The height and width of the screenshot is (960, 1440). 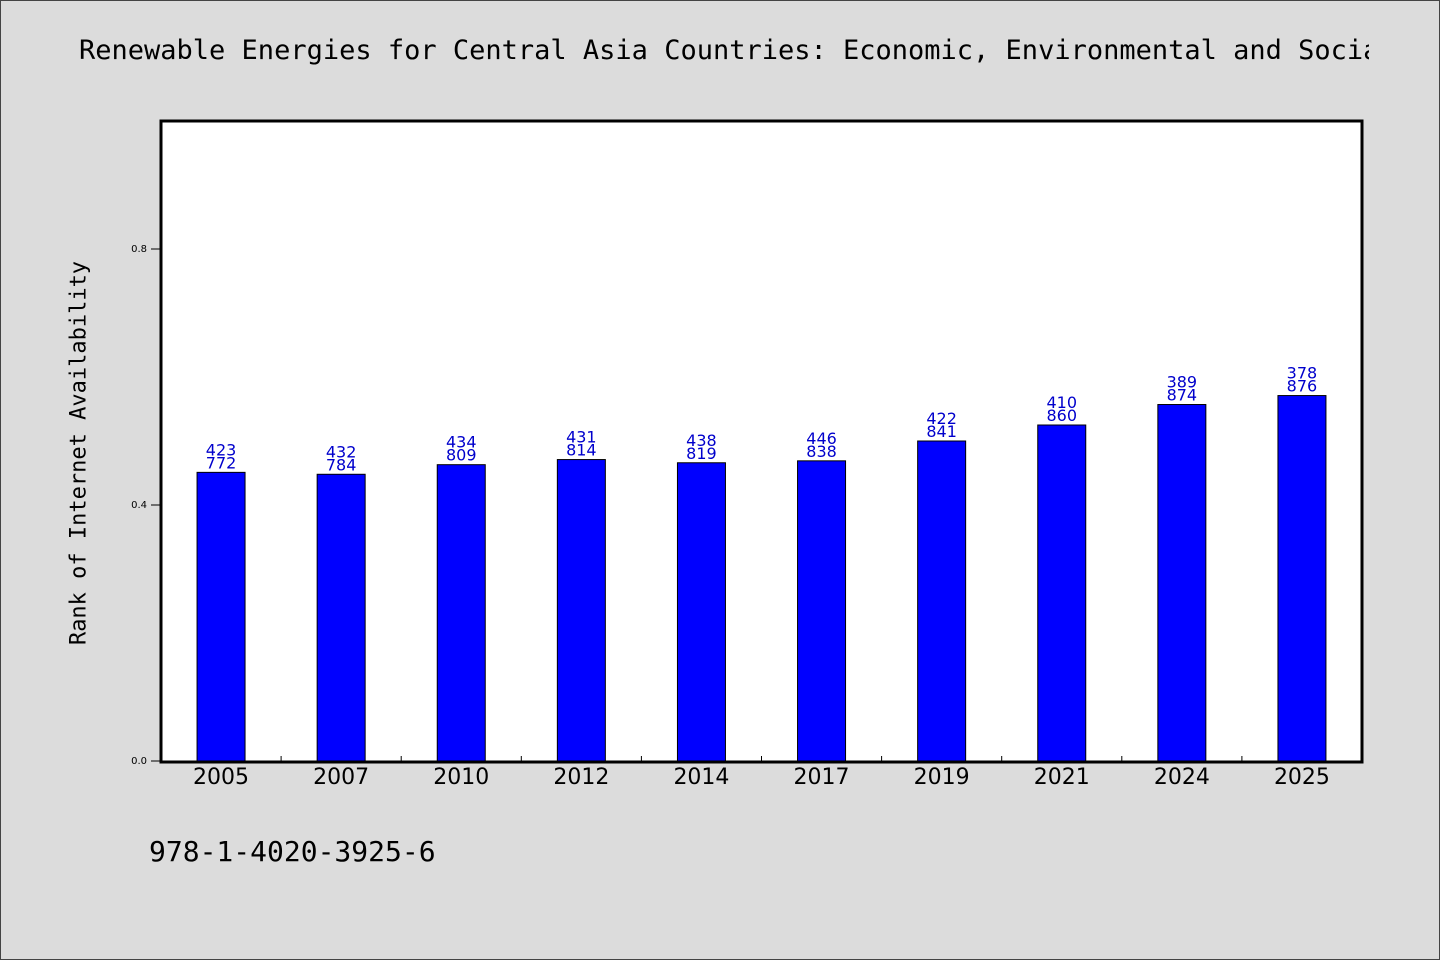 What do you see at coordinates (1182, 382) in the screenshot?
I see `bar-data-label-top: 389` at bounding box center [1182, 382].